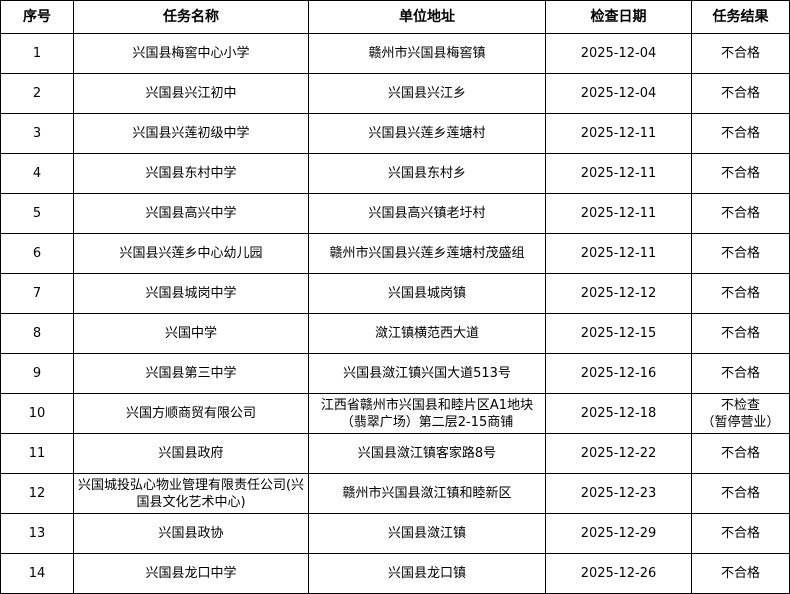  I want to click on header-col-result: 任务结果, so click(740, 17).